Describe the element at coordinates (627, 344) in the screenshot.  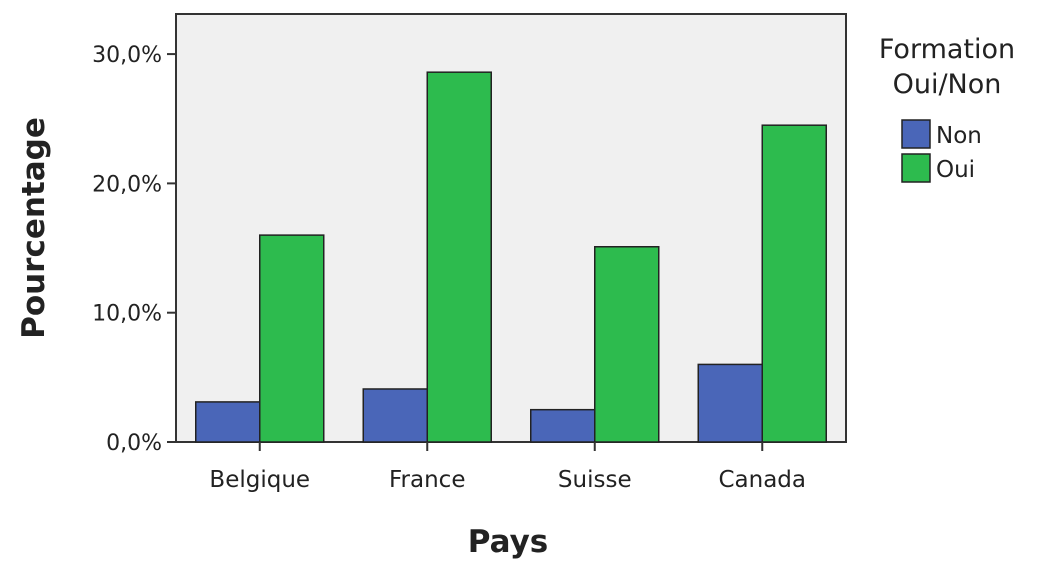
I see `bar-oui-suisse` at that location.